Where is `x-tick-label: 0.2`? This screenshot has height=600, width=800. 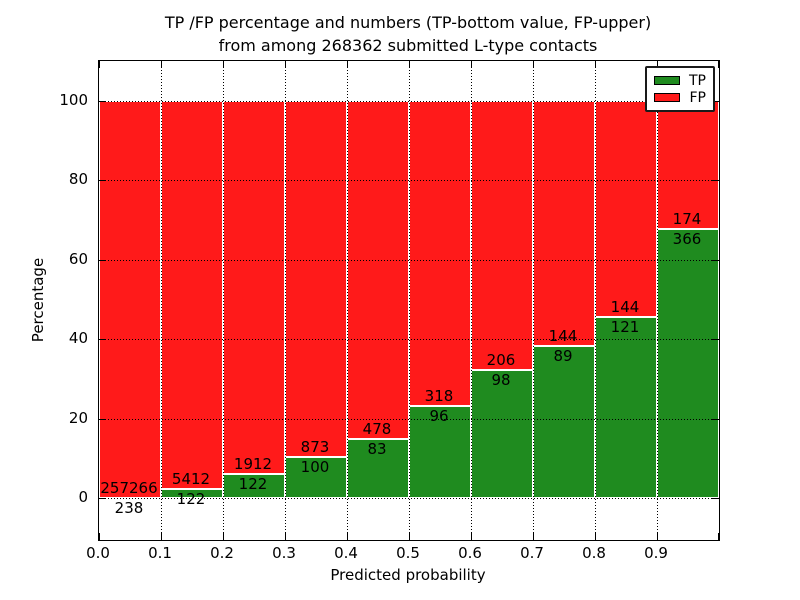
x-tick-label: 0.2 is located at coordinates (222, 553).